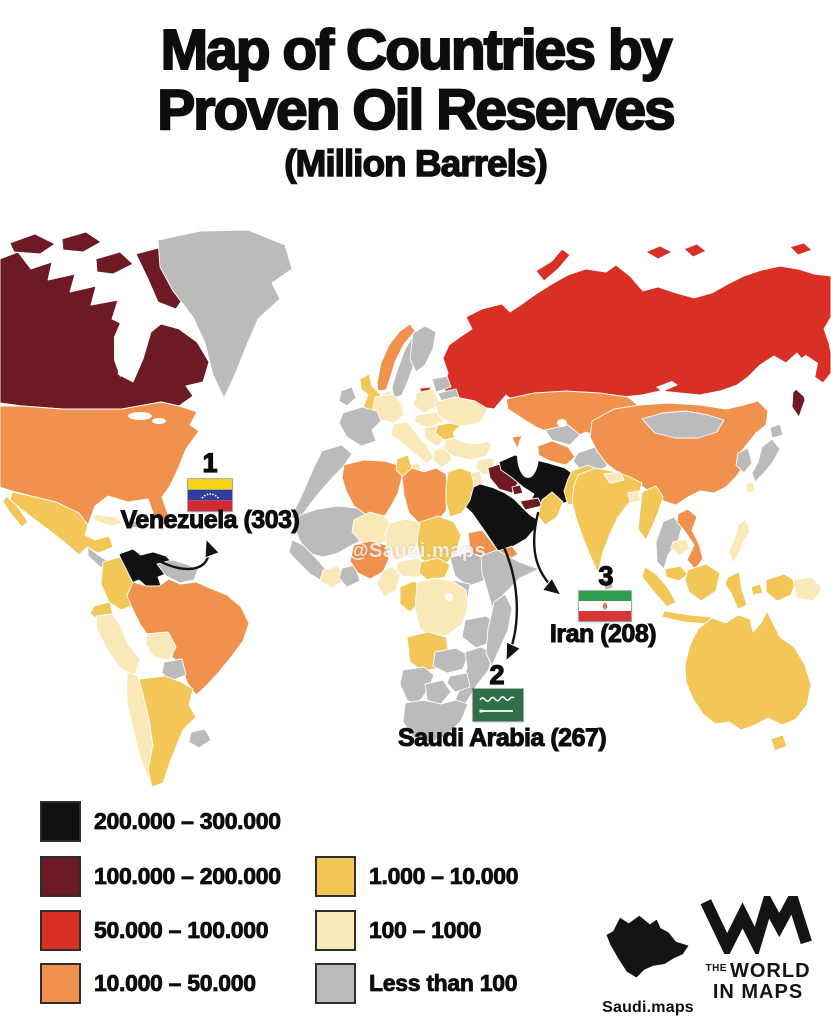 Image resolution: width=831 pixels, height=1024 pixels. Describe the element at coordinates (528, 455) in the screenshot. I see `caspian-sea` at that location.